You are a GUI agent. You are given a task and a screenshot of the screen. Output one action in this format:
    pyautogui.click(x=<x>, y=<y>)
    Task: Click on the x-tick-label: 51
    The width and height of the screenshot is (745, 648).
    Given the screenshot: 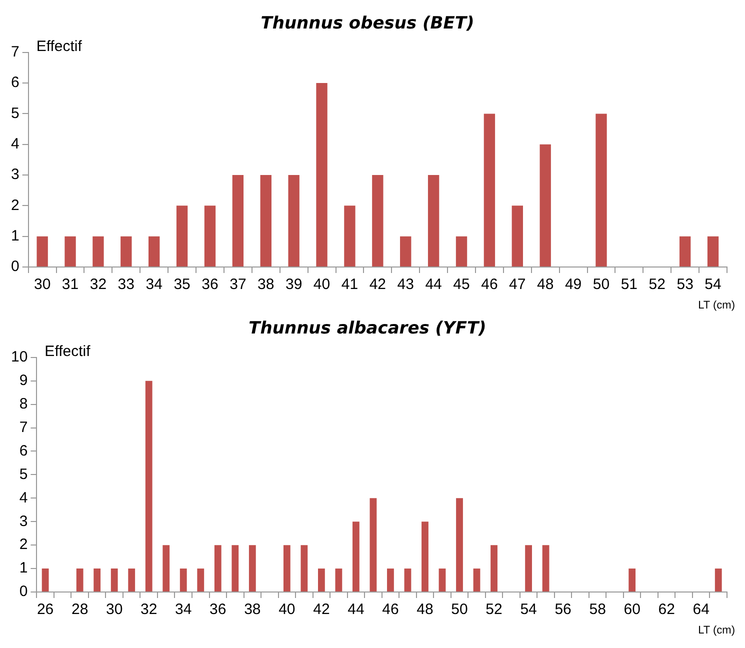 What is the action you would take?
    pyautogui.click(x=629, y=285)
    